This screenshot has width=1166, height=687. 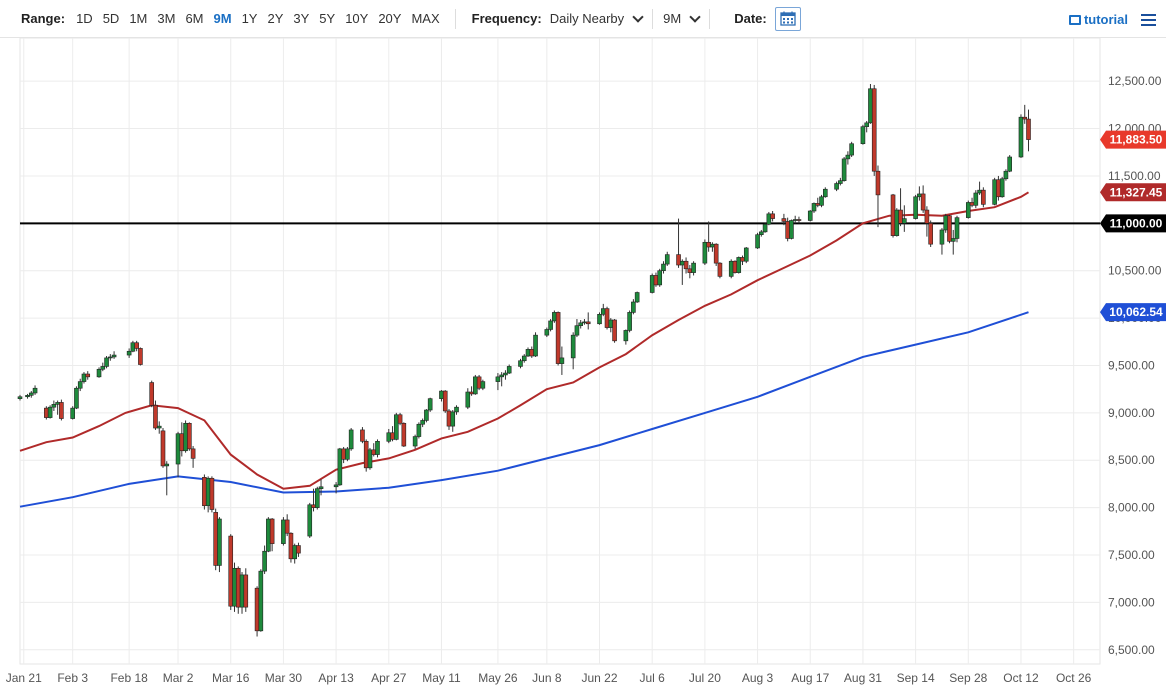 What do you see at coordinates (275, 18) in the screenshot?
I see `range-button-2y: 2Y` at bounding box center [275, 18].